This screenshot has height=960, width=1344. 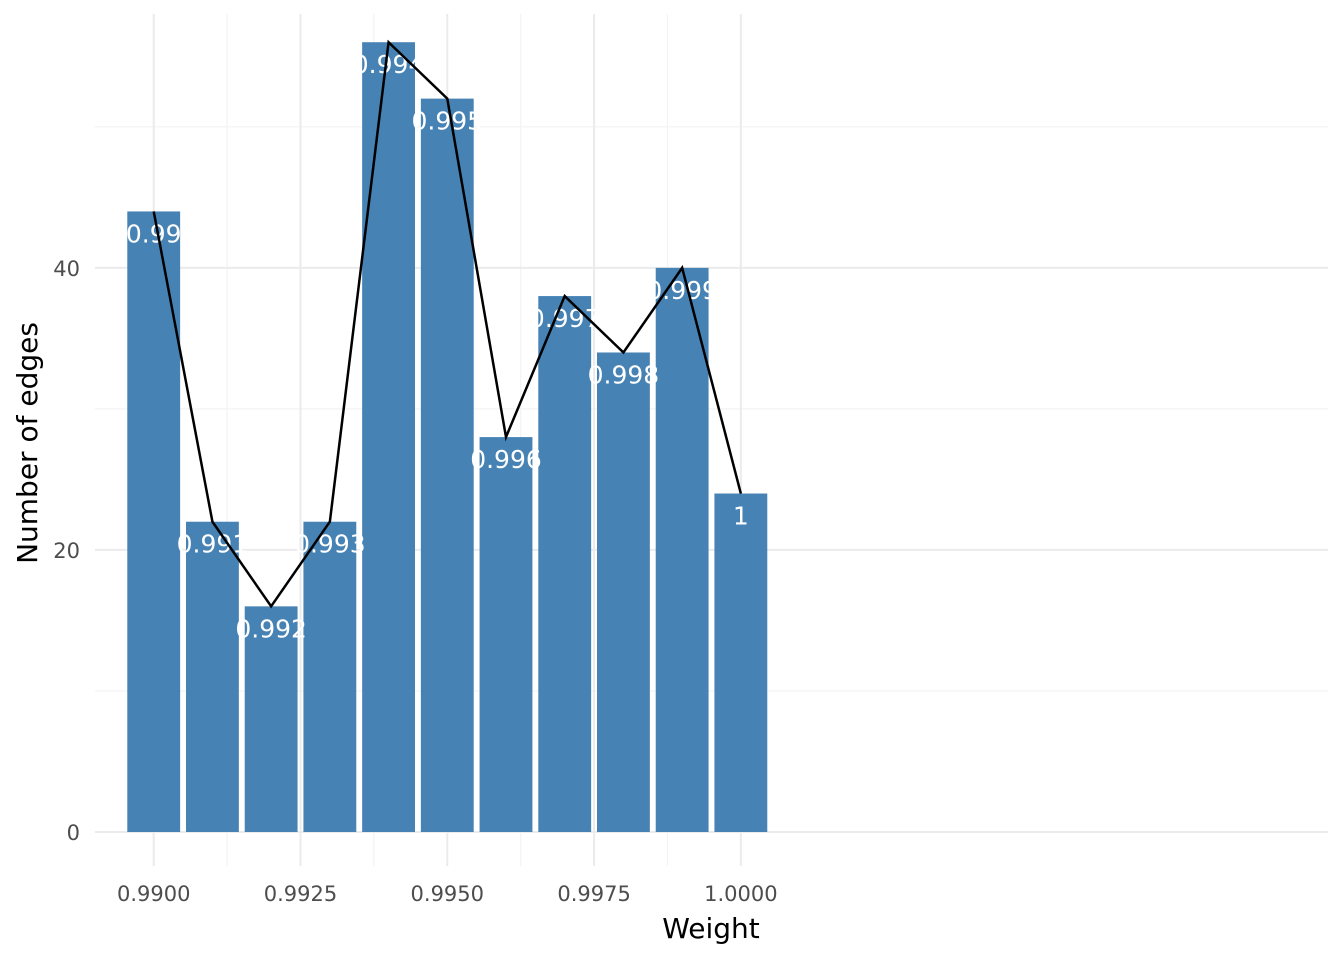 I want to click on bar-label: 0.999, so click(x=682, y=290).